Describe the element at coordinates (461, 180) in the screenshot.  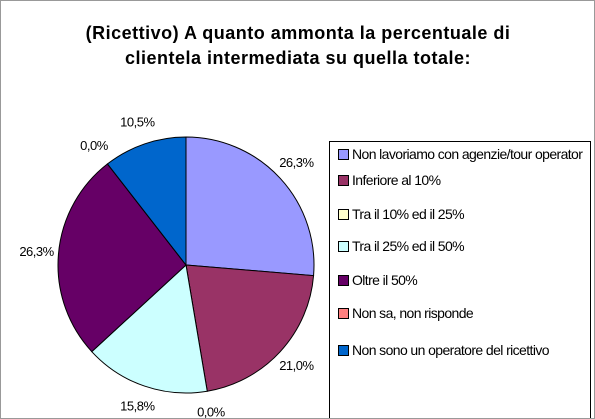
I see `legend-item: Inferiore al 10%` at that location.